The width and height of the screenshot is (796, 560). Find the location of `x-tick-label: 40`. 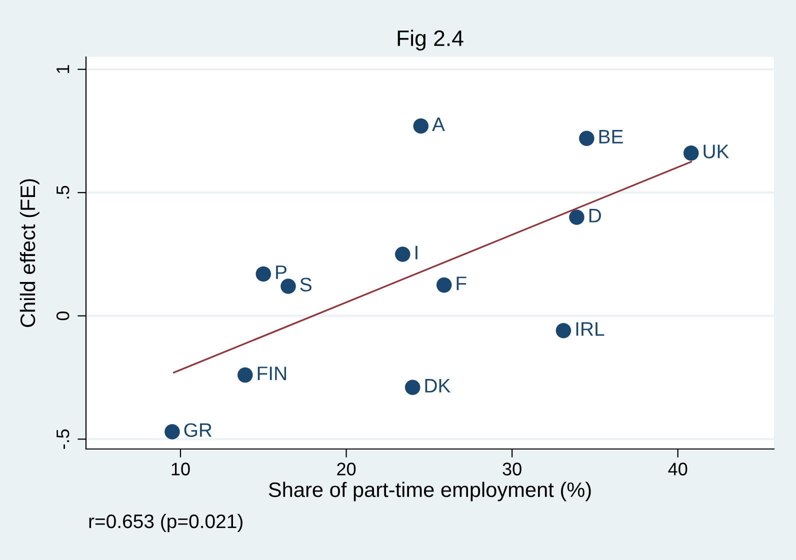

x-tick-label: 40 is located at coordinates (678, 469).